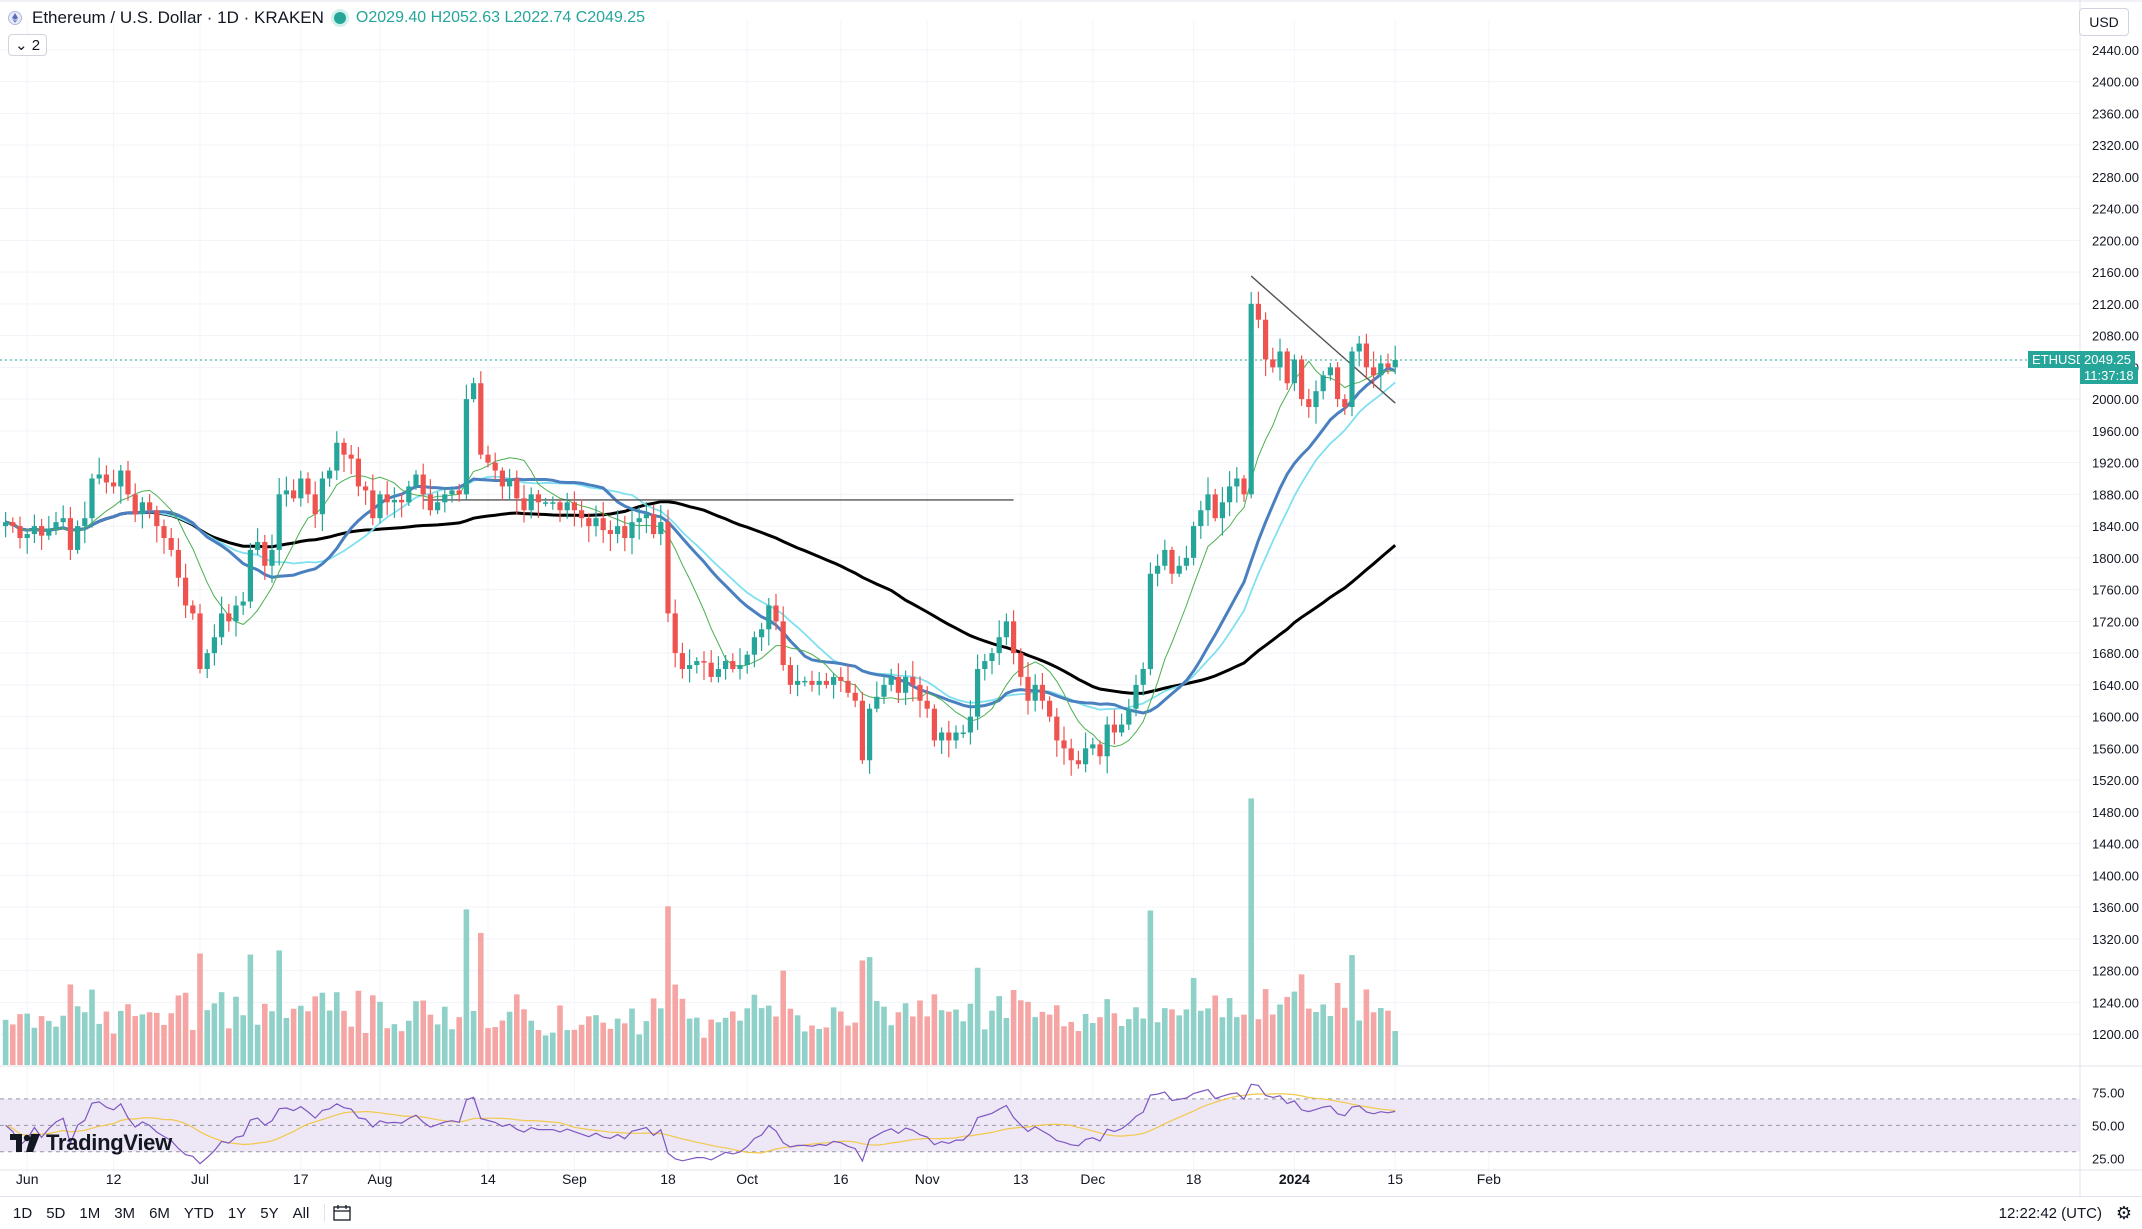 The height and width of the screenshot is (1229, 2142). Describe the element at coordinates (301, 1213) in the screenshot. I see `range-button-all: All` at that location.